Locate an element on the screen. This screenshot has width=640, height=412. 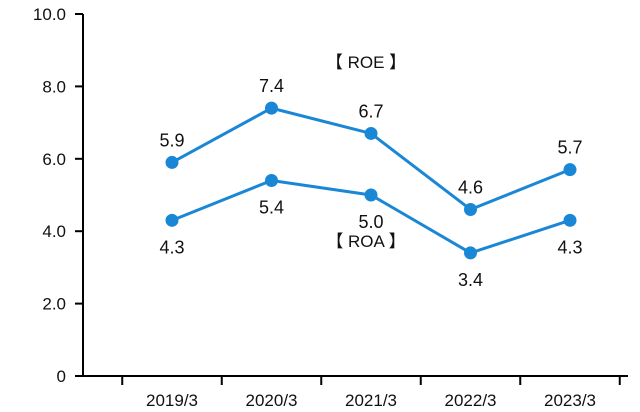
y-tick-label: 4.0 is located at coordinates (54, 231).